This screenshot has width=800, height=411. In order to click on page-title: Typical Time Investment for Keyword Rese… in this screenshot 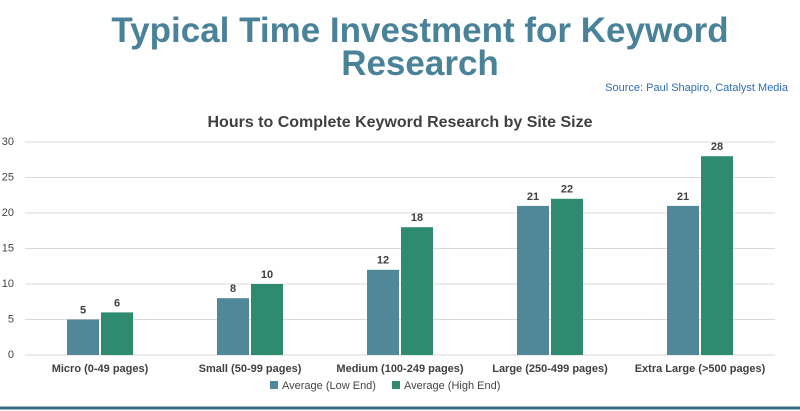, I will do `click(420, 47)`.